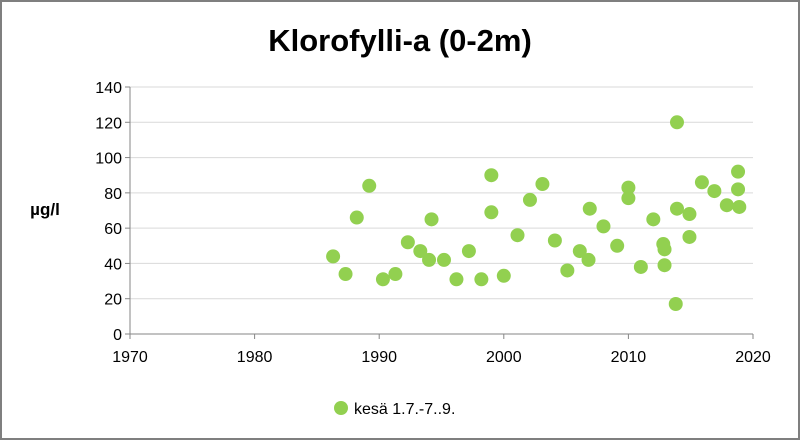 The width and height of the screenshot is (800, 440). Describe the element at coordinates (108, 123) in the screenshot. I see `y-tick-label: 120` at that location.